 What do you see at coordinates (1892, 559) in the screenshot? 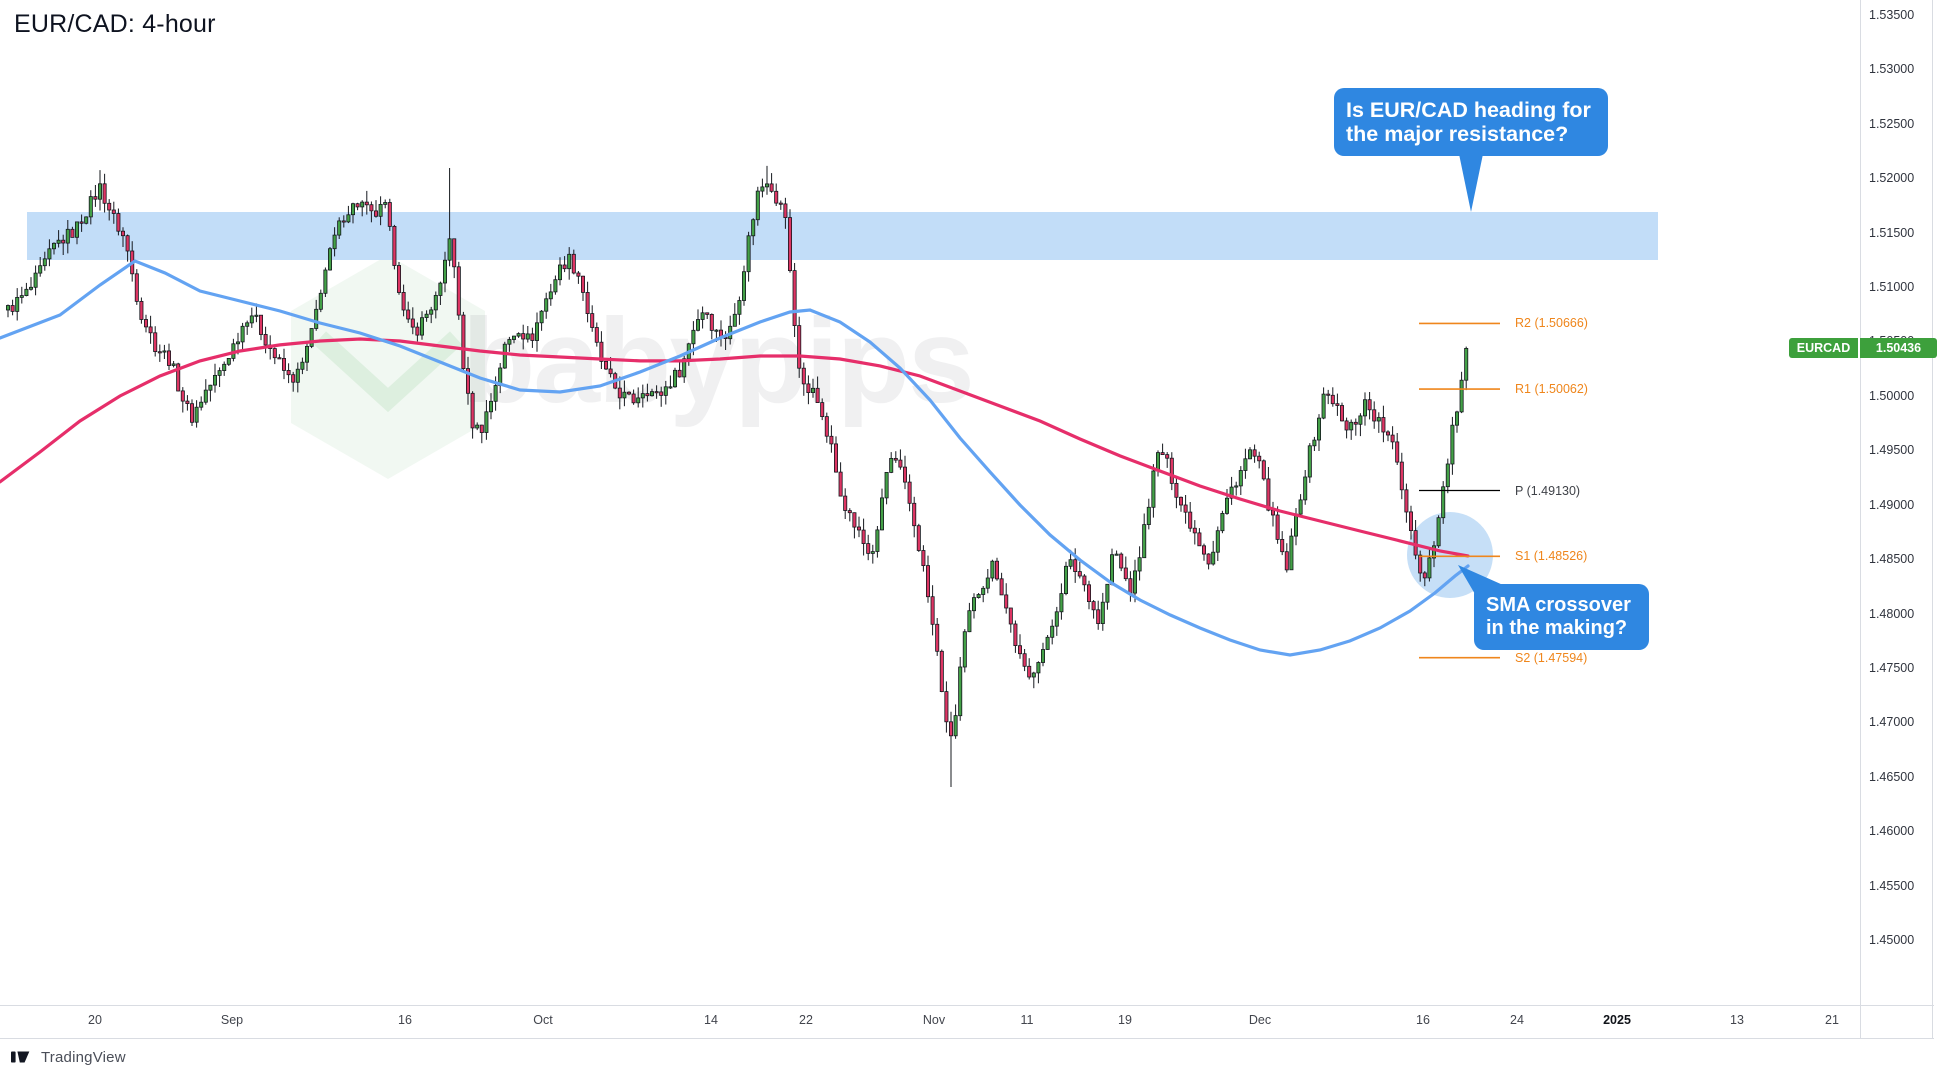
I see `price-axis-label: 1.48500` at bounding box center [1892, 559].